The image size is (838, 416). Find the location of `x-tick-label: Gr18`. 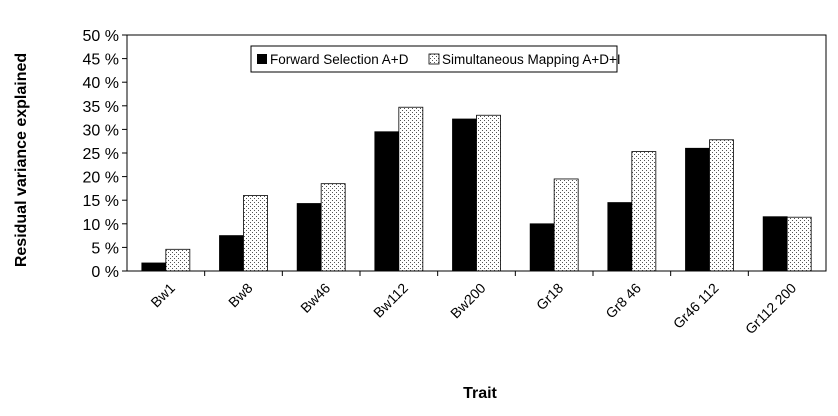

x-tick-label: Gr18 is located at coordinates (549, 296).